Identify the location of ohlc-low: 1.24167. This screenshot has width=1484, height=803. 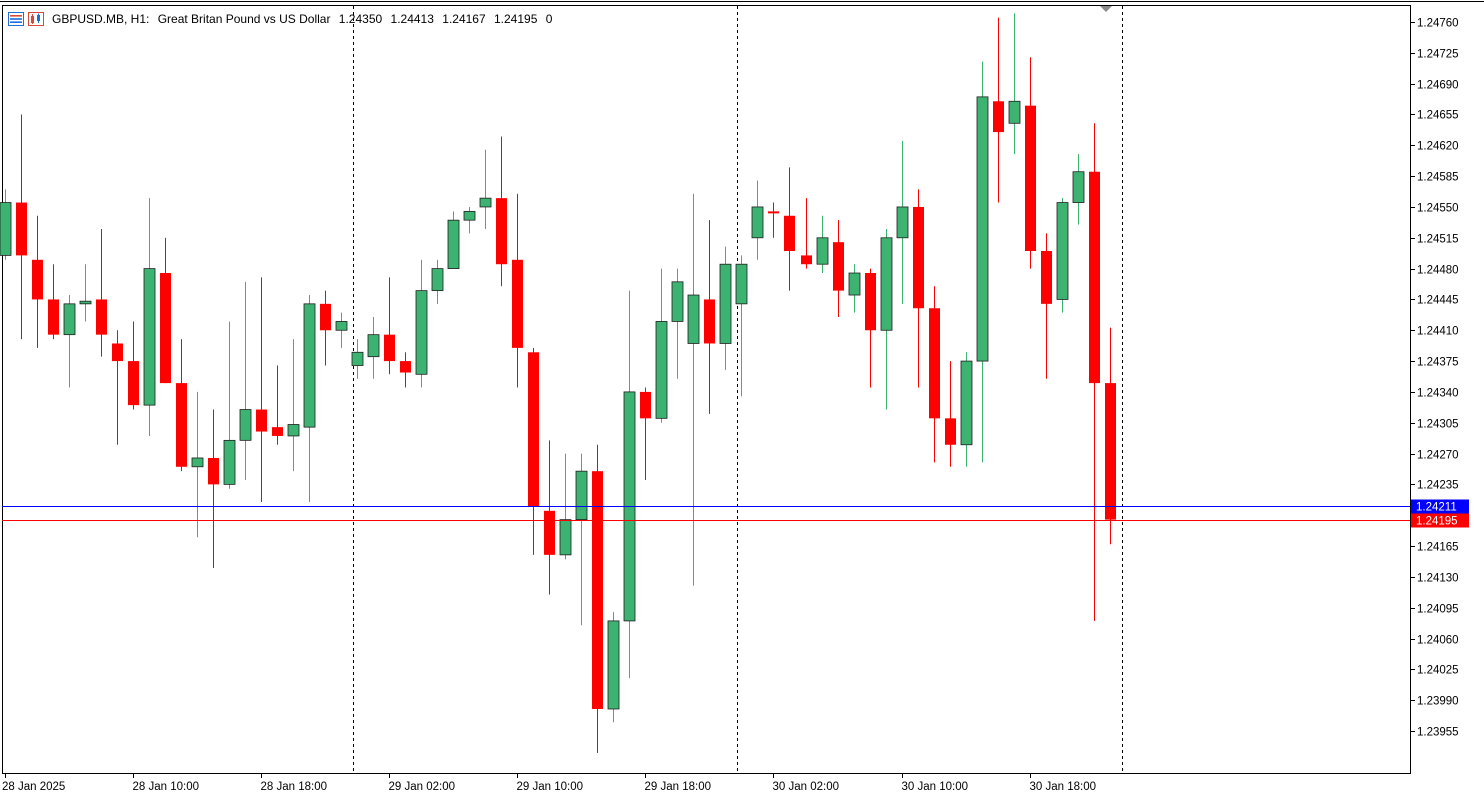
(464, 19).